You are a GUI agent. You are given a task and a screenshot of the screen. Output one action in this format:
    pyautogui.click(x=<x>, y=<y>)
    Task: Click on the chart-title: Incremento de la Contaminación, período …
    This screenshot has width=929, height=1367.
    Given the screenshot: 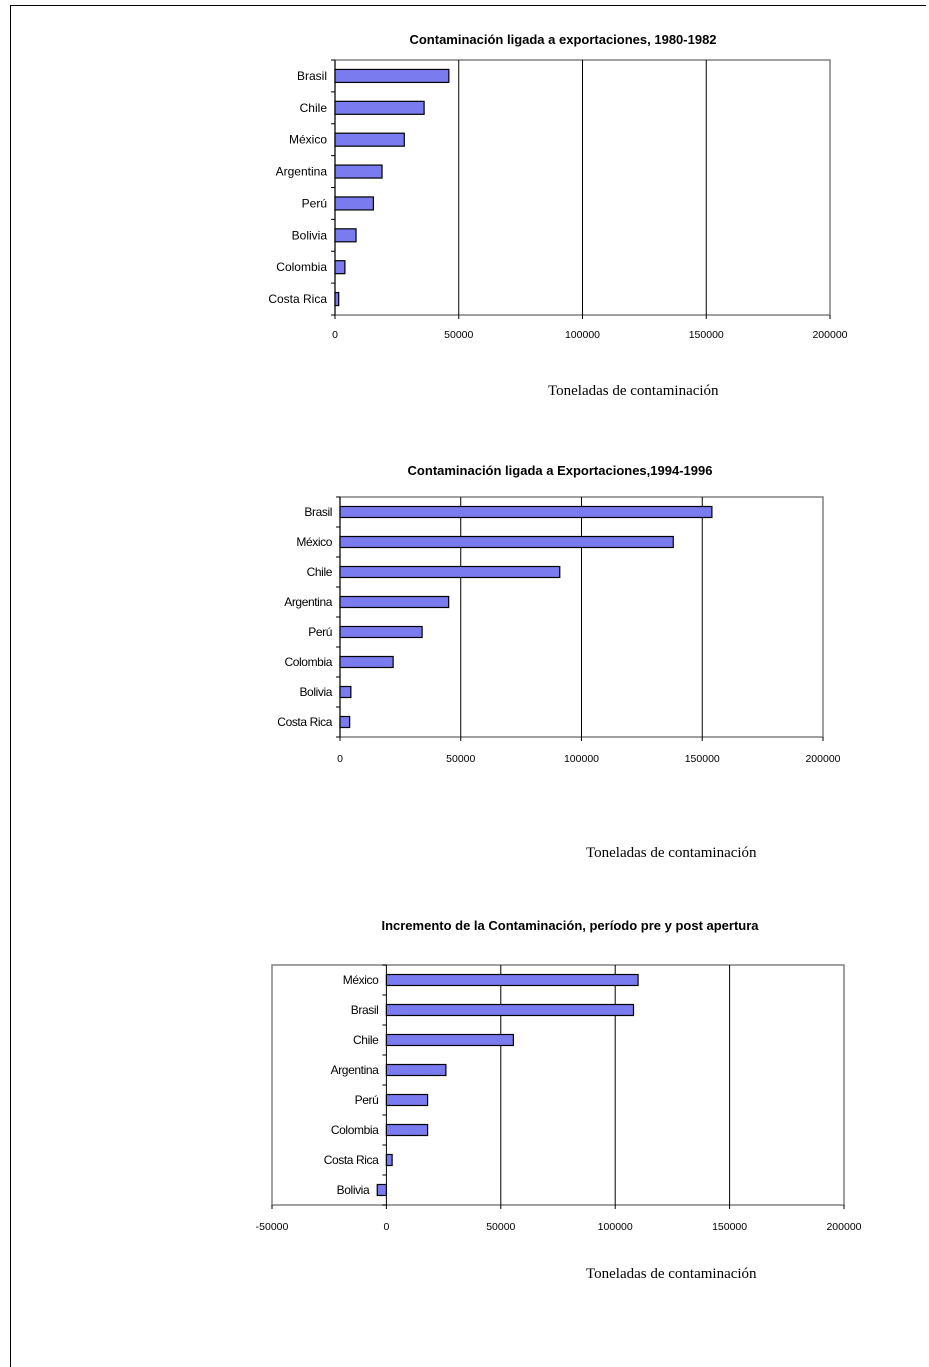 What is the action you would take?
    pyautogui.click(x=570, y=925)
    